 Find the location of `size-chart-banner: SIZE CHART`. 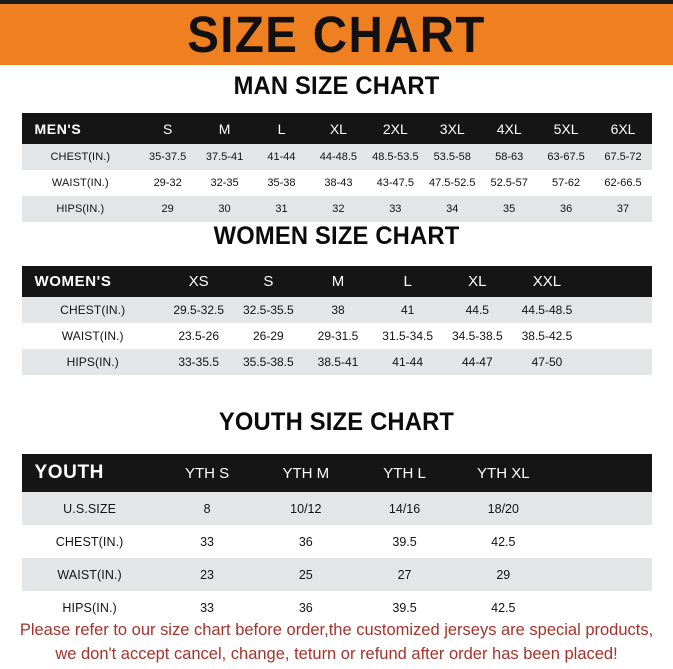

size-chart-banner: SIZE CHART is located at coordinates (336, 34).